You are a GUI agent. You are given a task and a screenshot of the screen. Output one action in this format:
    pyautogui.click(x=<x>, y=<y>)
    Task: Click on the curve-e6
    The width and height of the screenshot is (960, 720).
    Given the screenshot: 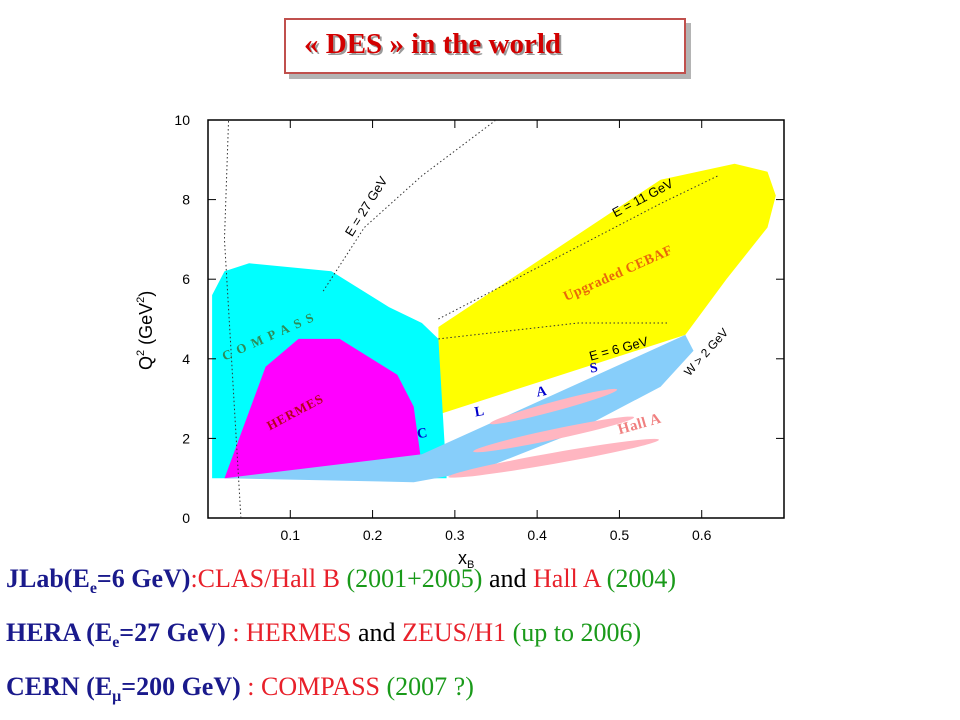 What is the action you would take?
    pyautogui.click(x=553, y=331)
    